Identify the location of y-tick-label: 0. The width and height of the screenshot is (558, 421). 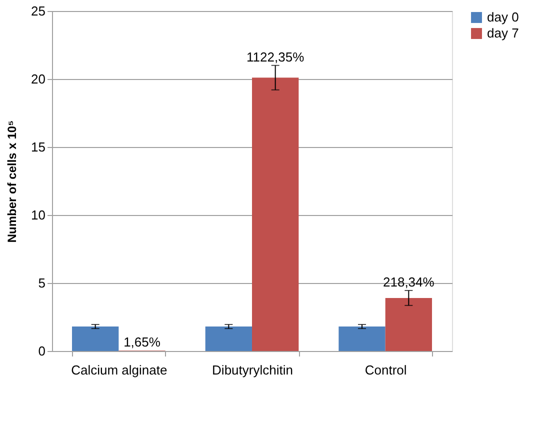
(42, 351).